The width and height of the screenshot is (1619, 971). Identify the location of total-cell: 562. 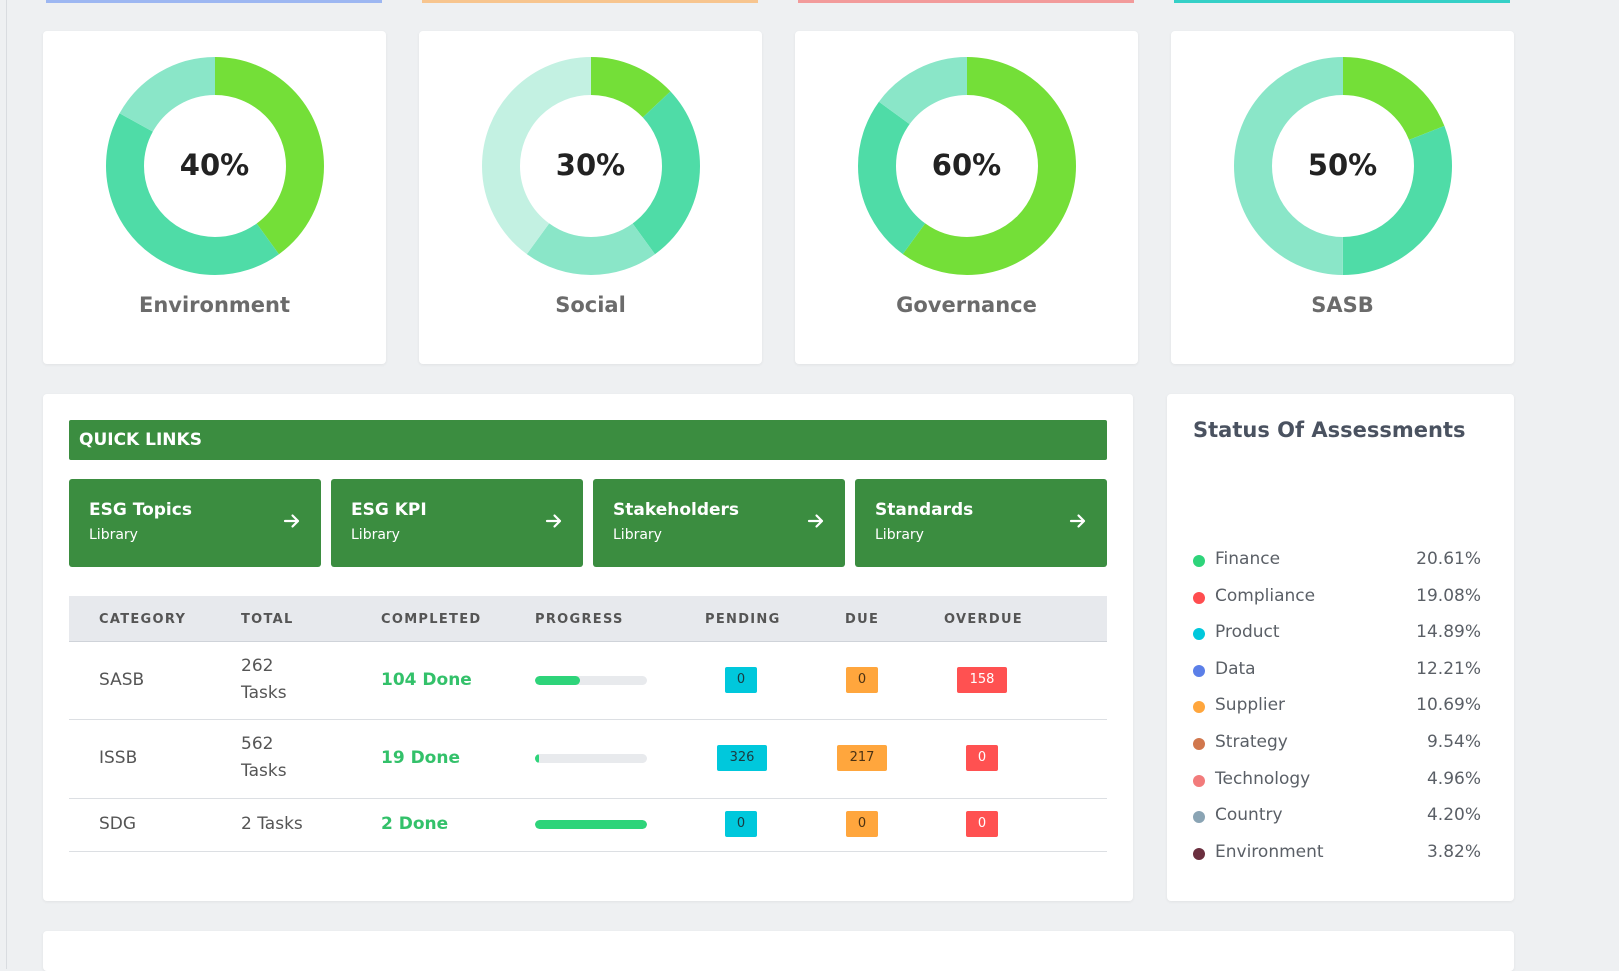
(257, 744).